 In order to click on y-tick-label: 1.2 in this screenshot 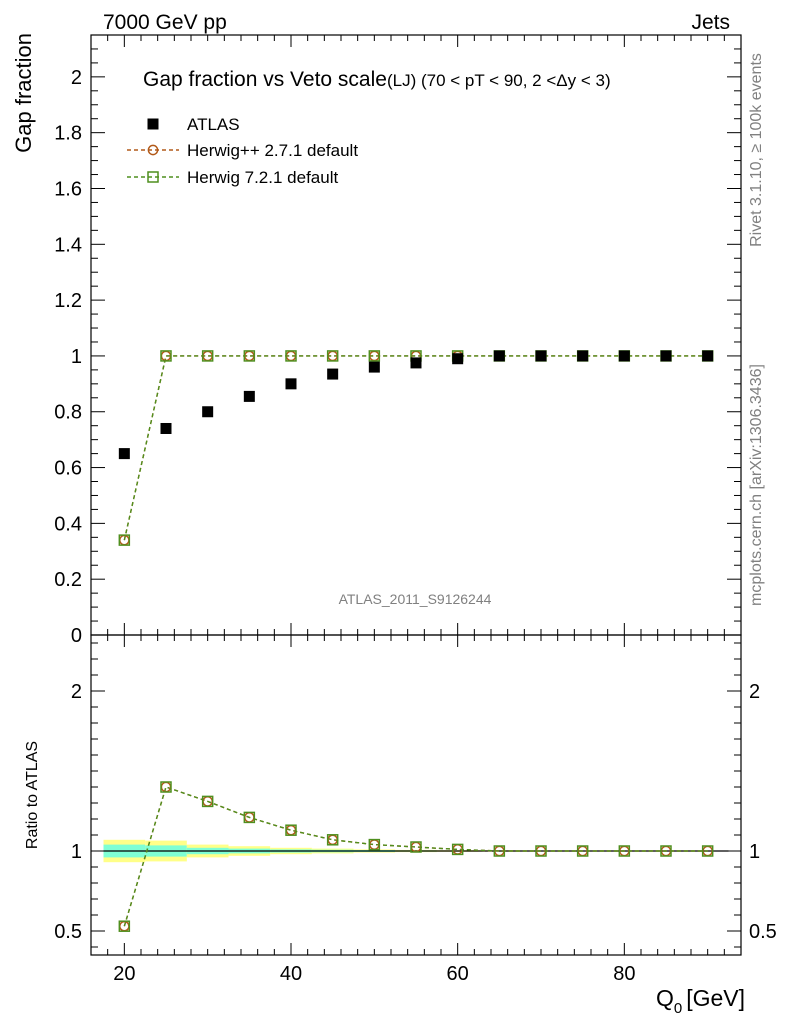, I will do `click(68, 301)`.